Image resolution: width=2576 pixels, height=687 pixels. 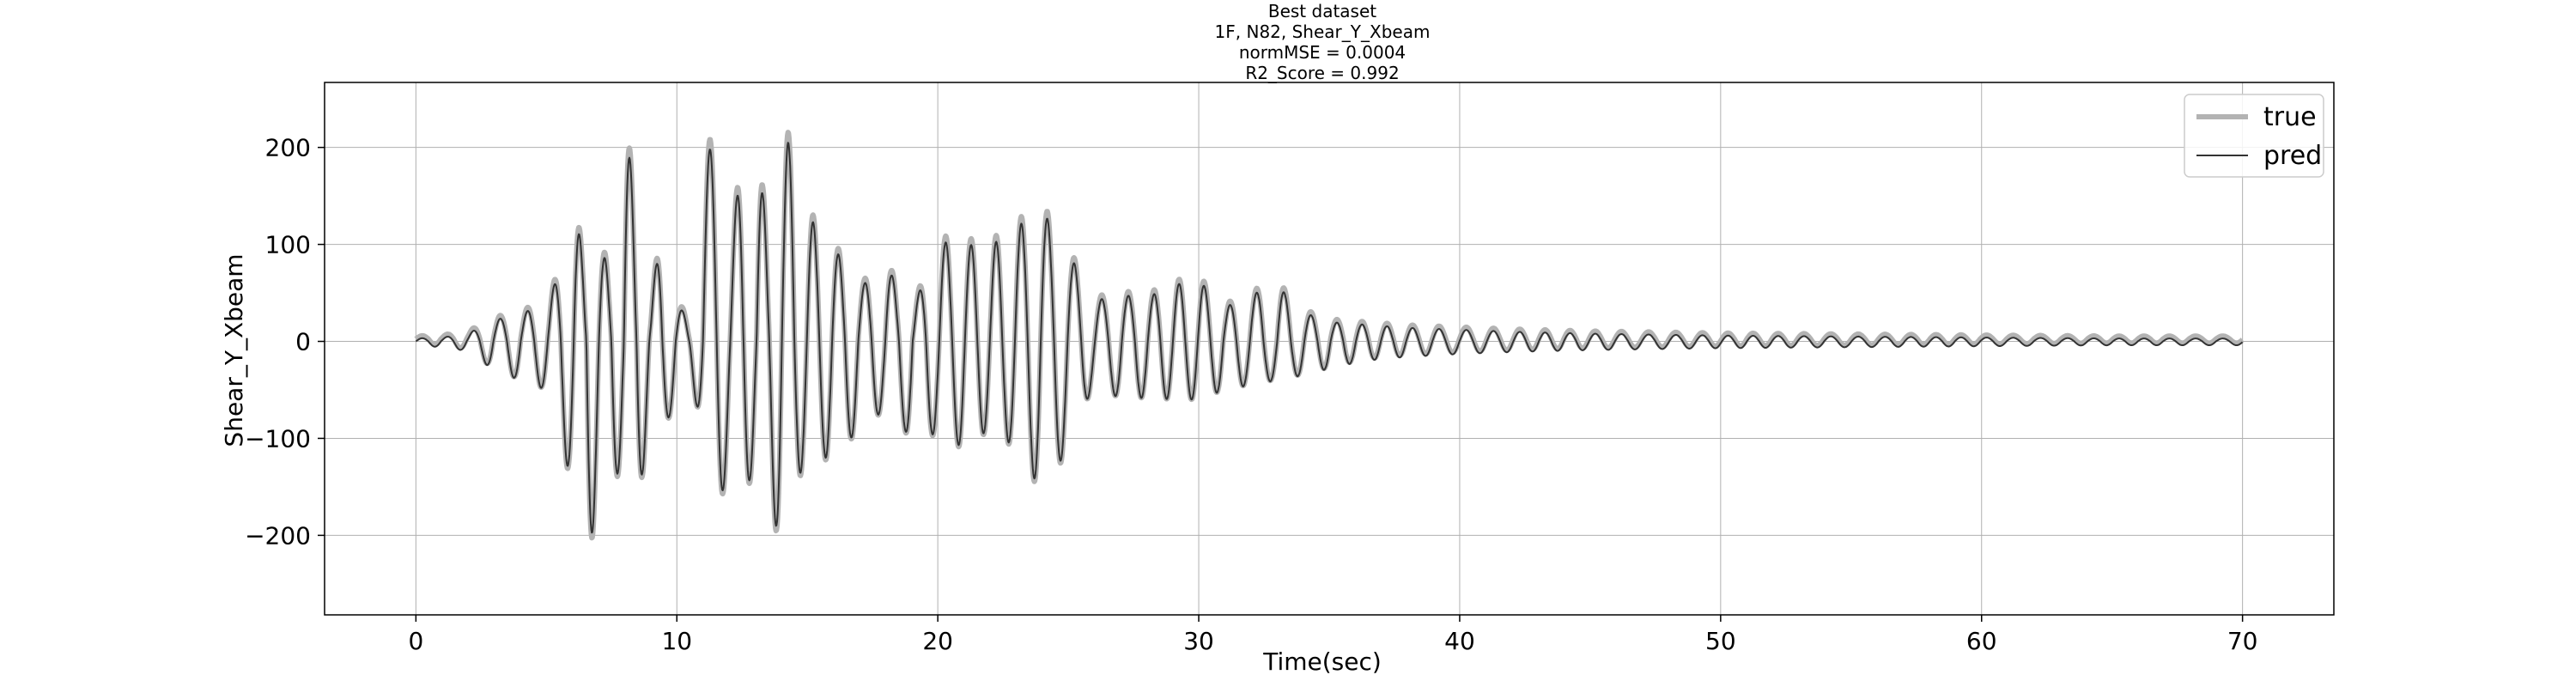 What do you see at coordinates (1322, 11) in the screenshot?
I see `title-line-1: Best dataset` at bounding box center [1322, 11].